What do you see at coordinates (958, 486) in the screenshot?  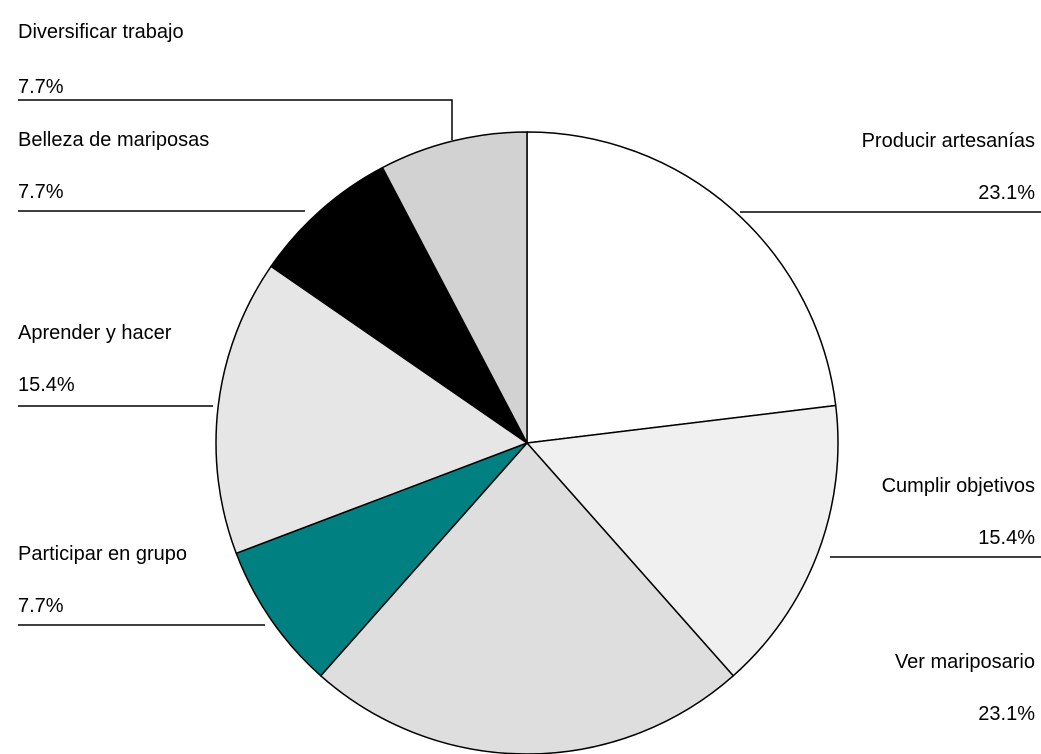 I see `slice-label: Cumplir objetivos` at bounding box center [958, 486].